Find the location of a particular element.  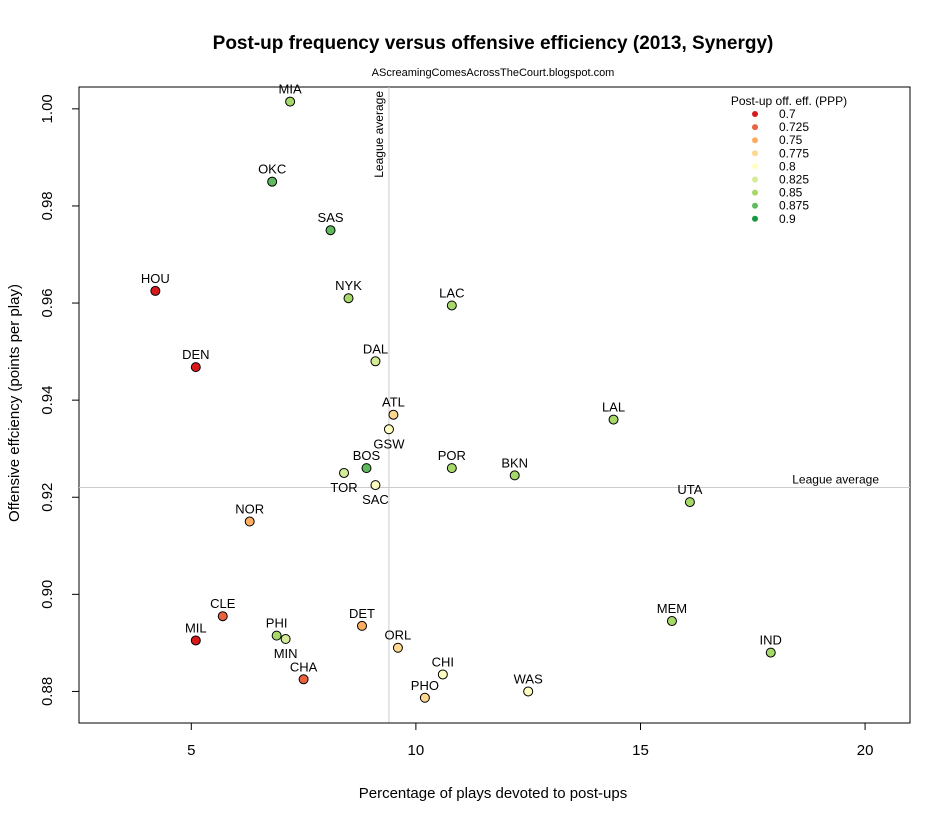

point-label: MIN is located at coordinates (286, 653).